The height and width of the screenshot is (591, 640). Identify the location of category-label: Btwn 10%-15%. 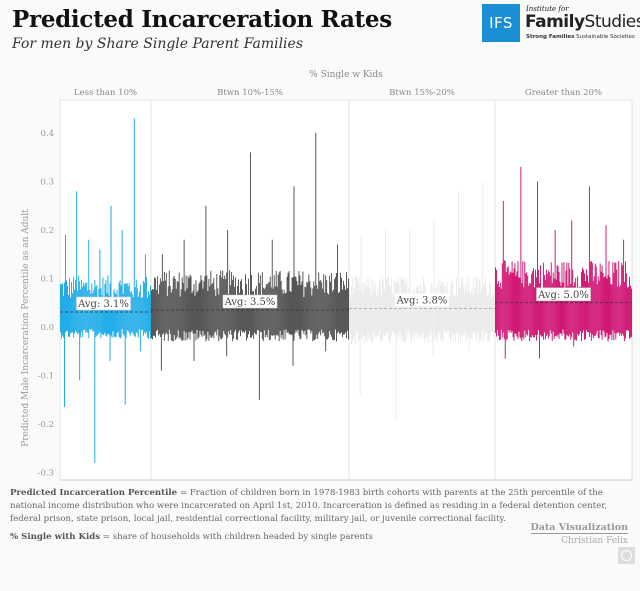
(250, 93).